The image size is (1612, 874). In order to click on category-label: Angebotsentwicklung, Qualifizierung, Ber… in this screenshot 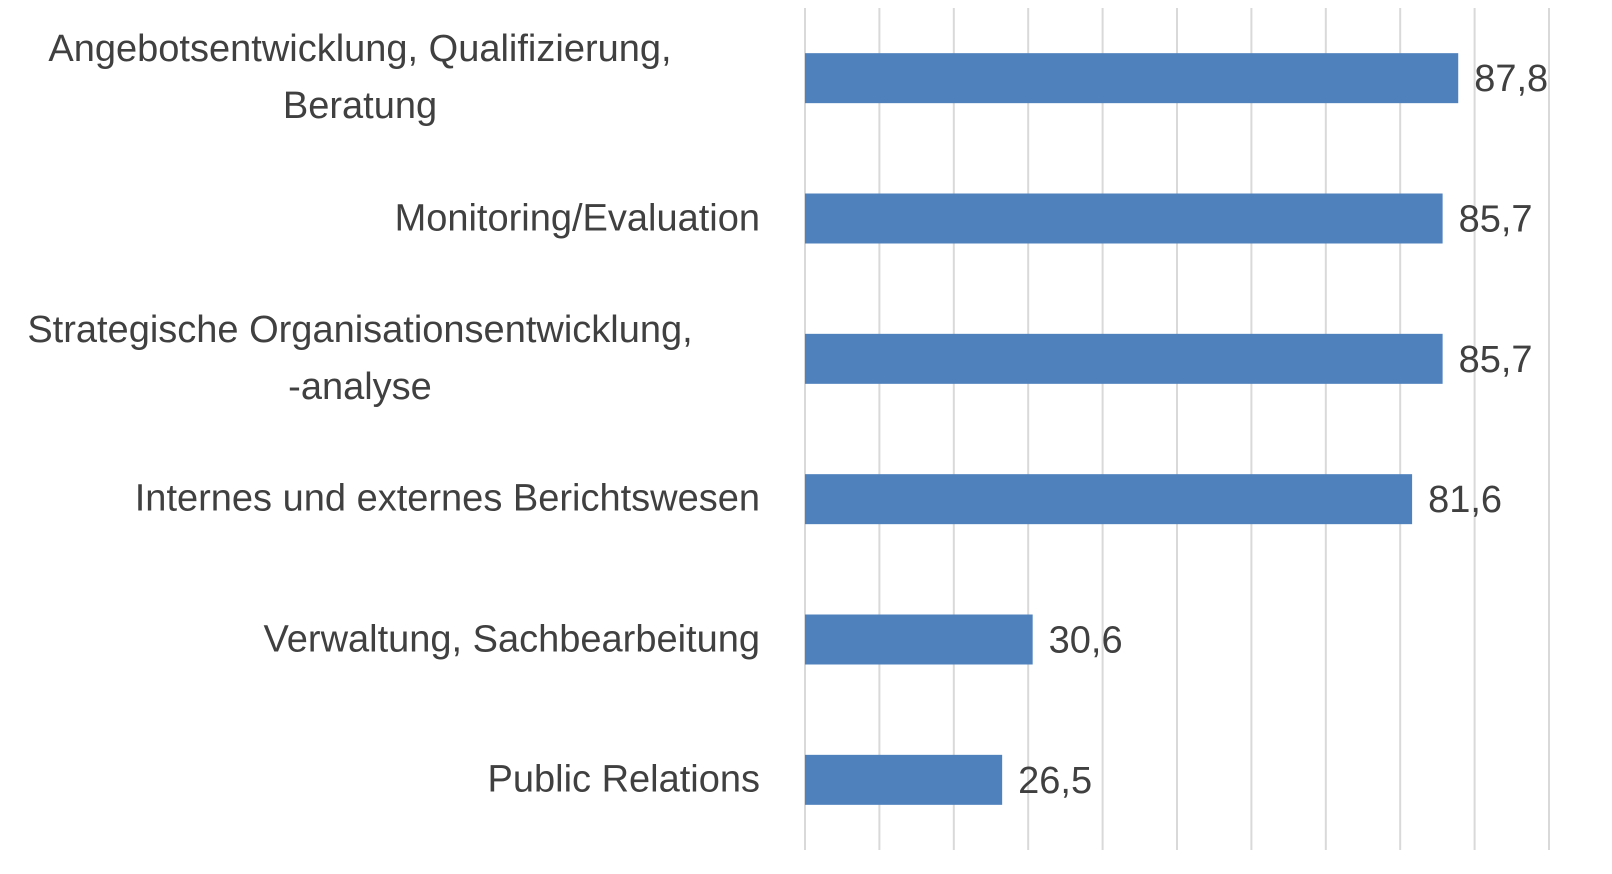, I will do `click(360, 78)`.